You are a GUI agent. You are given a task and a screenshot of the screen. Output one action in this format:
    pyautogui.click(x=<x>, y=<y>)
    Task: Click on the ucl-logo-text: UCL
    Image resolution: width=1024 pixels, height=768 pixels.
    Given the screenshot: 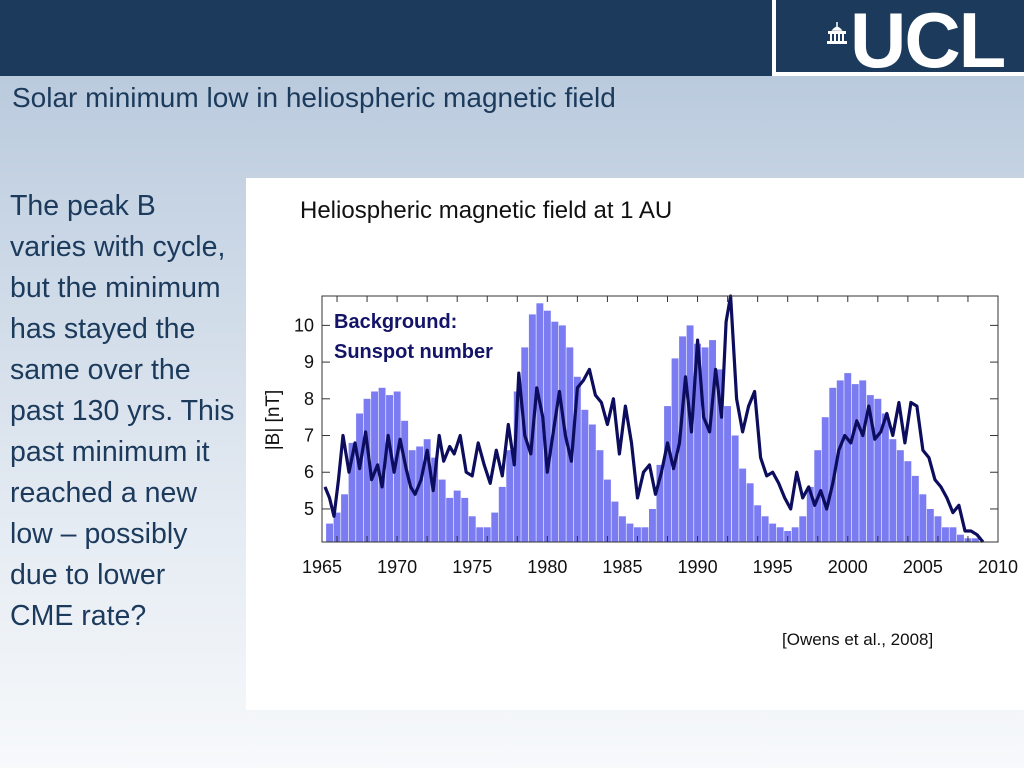 What is the action you would take?
    pyautogui.click(x=928, y=42)
    